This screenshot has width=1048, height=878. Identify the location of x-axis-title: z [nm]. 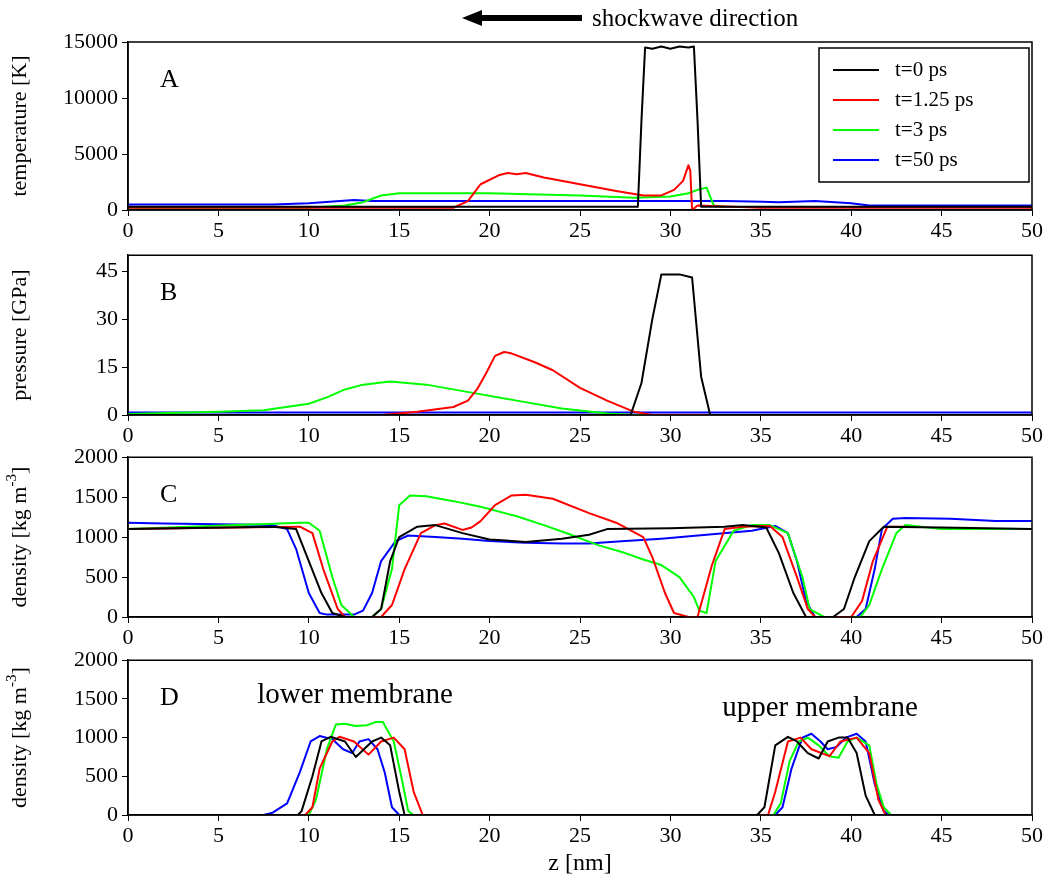
(580, 861).